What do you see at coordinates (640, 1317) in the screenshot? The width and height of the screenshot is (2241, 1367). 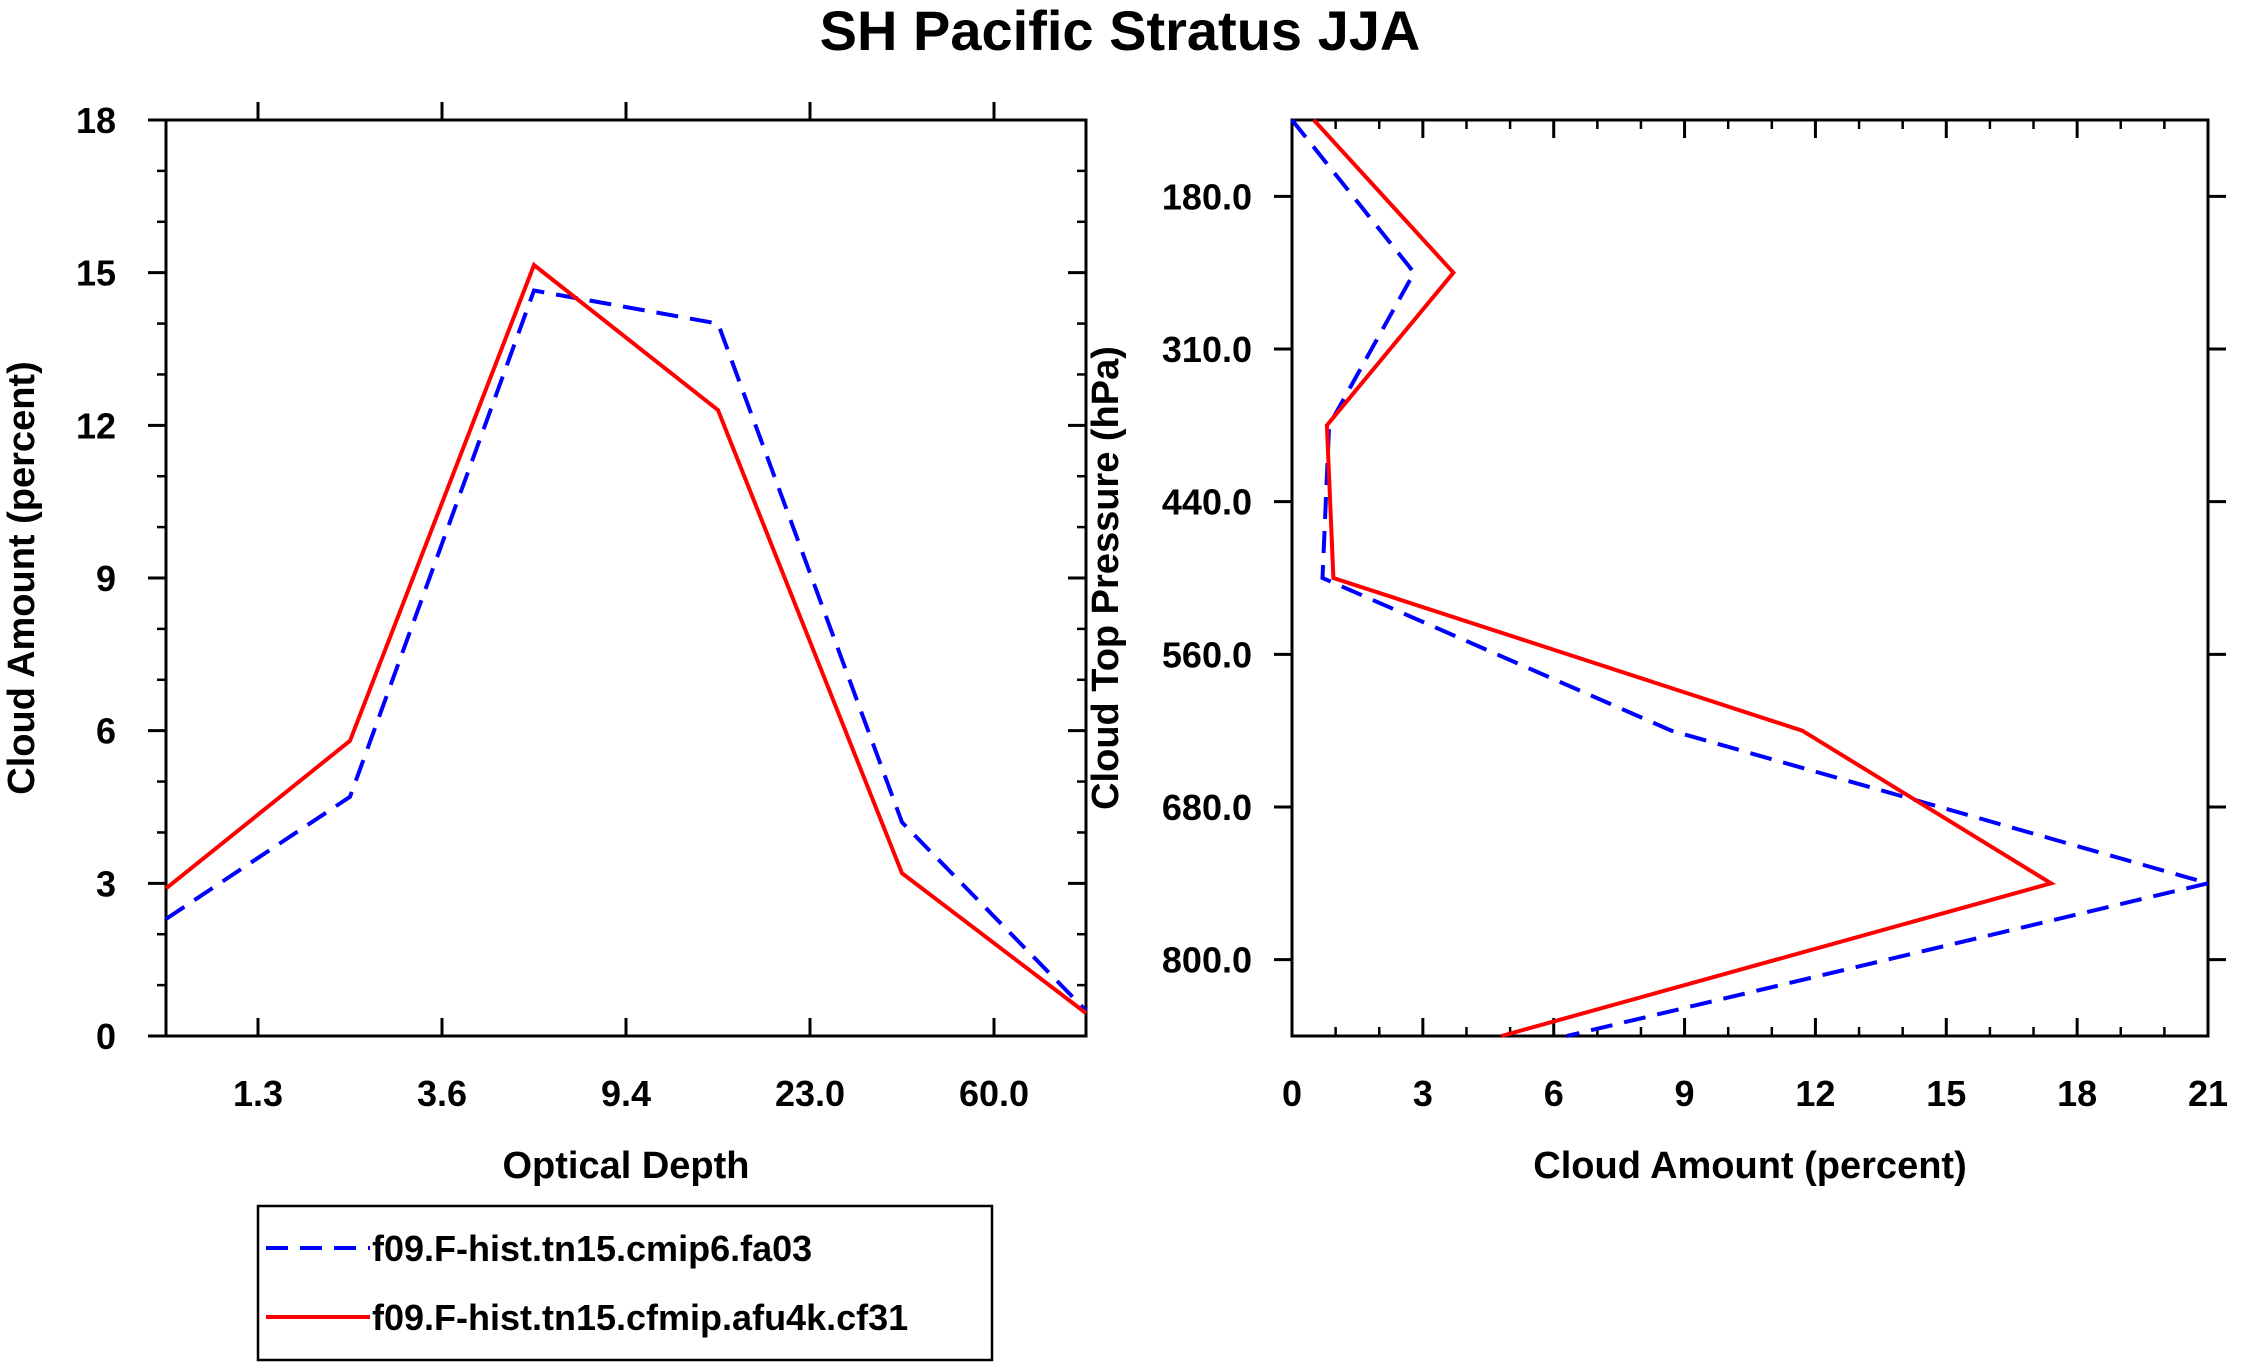 I see `legend-label-cfmip: f09.F-hist.tn15.cfmip.afu4k.cf31` at bounding box center [640, 1317].